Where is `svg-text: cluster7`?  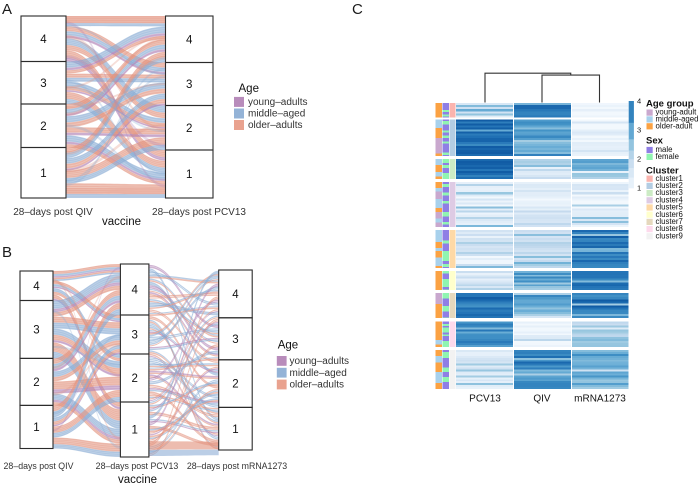
svg-text: cluster7 is located at coordinates (669, 221).